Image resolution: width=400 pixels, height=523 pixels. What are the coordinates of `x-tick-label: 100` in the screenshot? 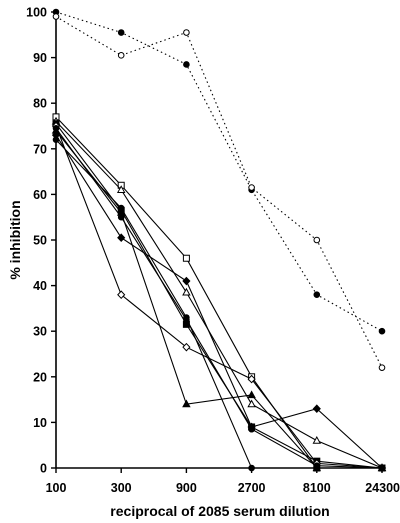 It's located at (56, 488).